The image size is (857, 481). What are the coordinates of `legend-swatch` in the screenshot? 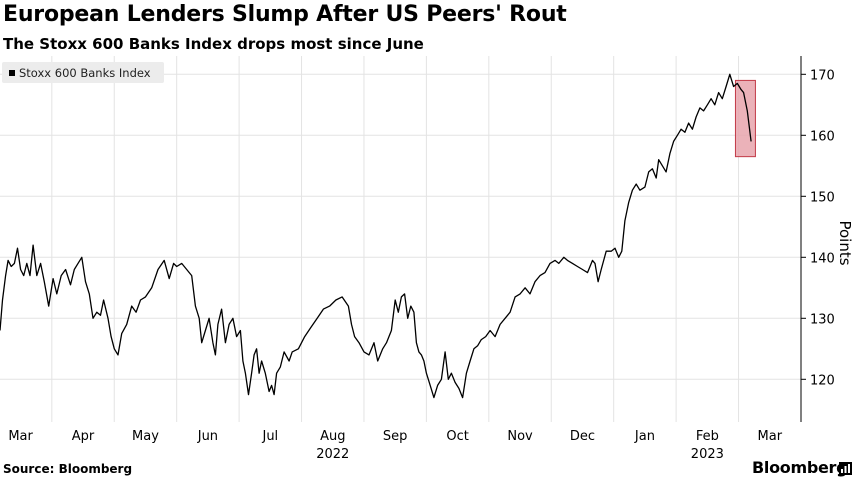 It's located at (12, 73).